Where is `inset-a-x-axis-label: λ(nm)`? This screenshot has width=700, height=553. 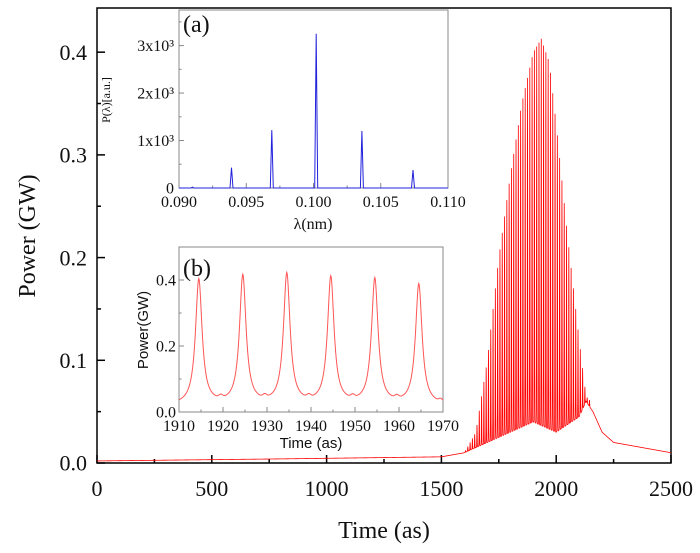
inset-a-x-axis-label: λ(nm) is located at coordinates (313, 224).